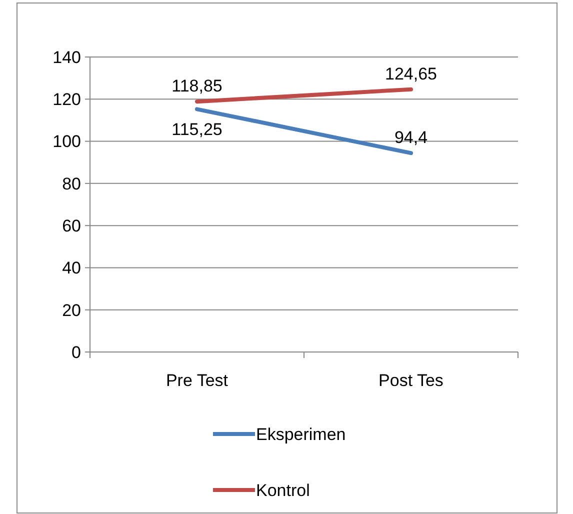 The image size is (573, 514). What do you see at coordinates (66, 100) in the screenshot?
I see `y-tick-label: 120` at bounding box center [66, 100].